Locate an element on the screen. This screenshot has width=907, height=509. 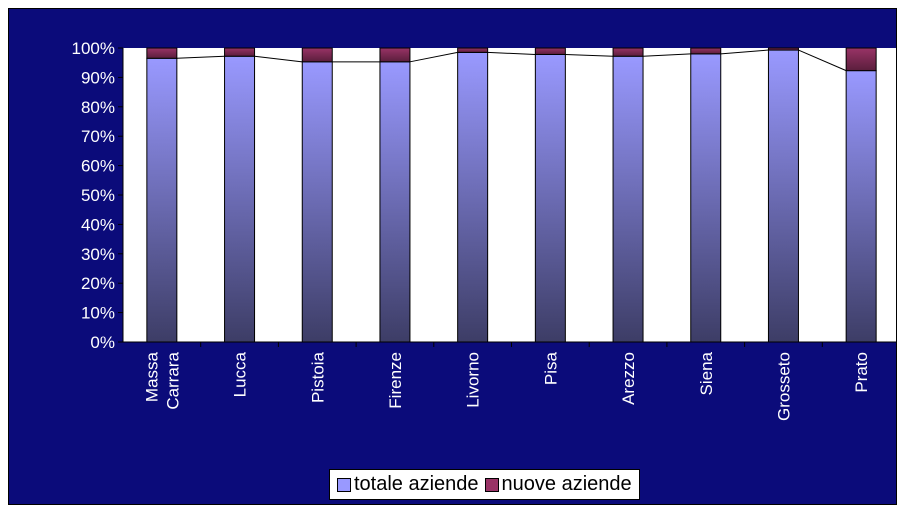
x-tick-label: Pistoia is located at coordinates (317, 377).